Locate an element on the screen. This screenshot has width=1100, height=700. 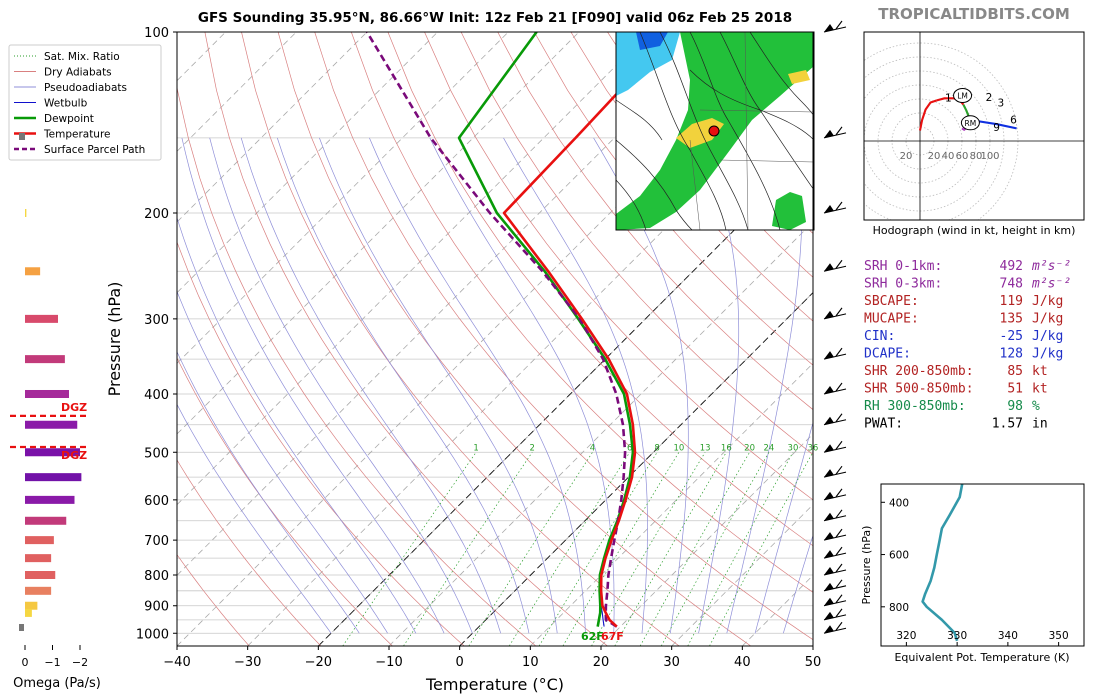
omega-xlabel: Omega (Pa/s) is located at coordinates (57, 683).